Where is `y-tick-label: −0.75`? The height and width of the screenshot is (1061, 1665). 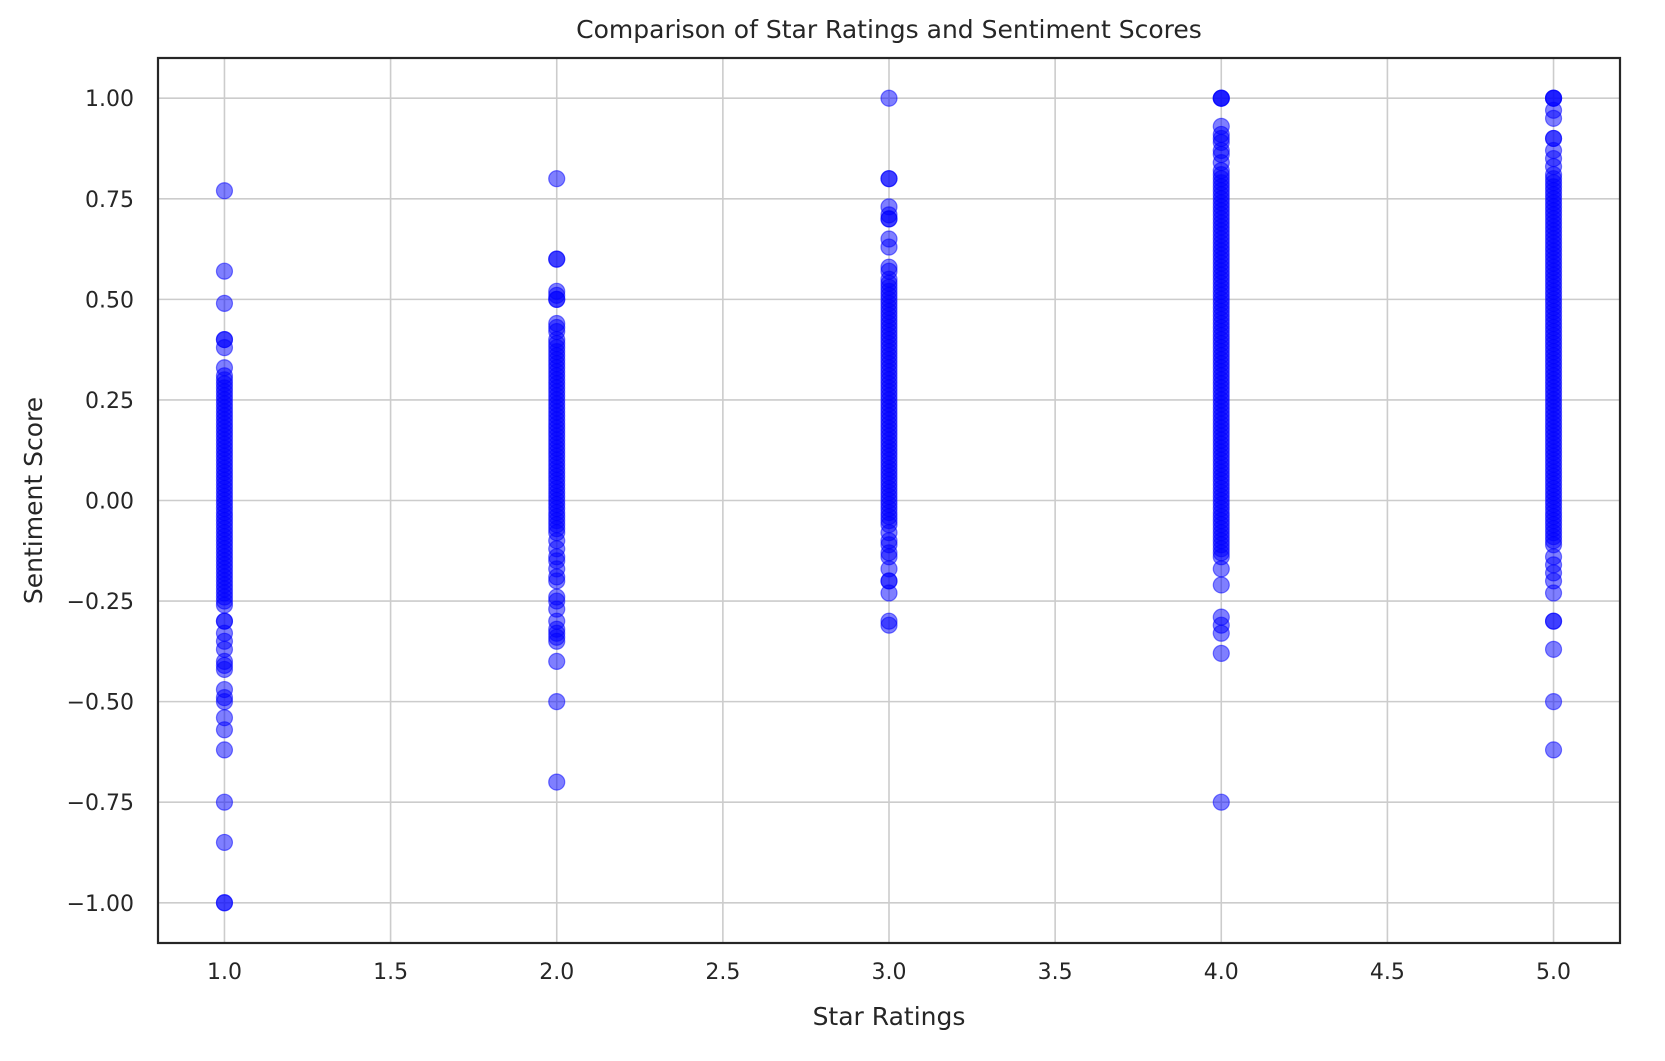 y-tick-label: −0.75 is located at coordinates (100, 803).